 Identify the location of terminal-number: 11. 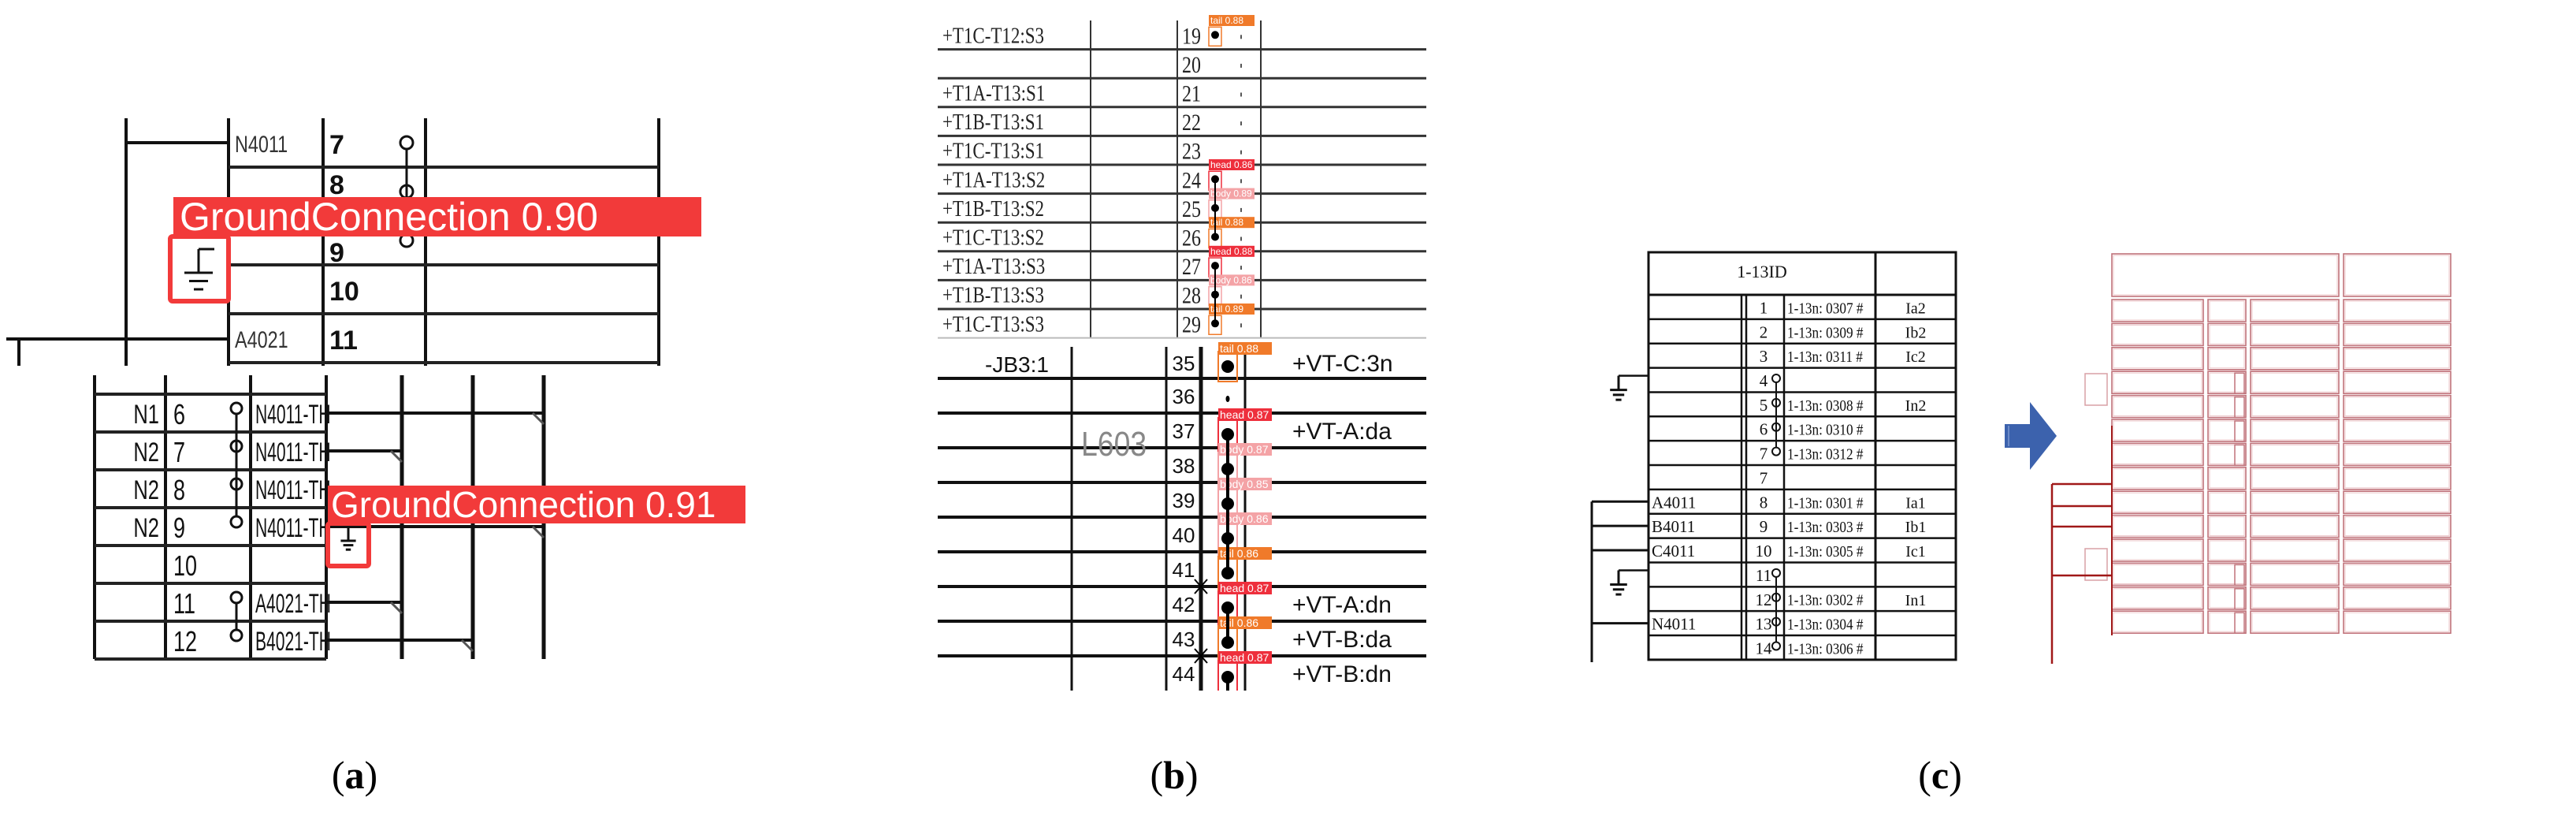
(1763, 575).